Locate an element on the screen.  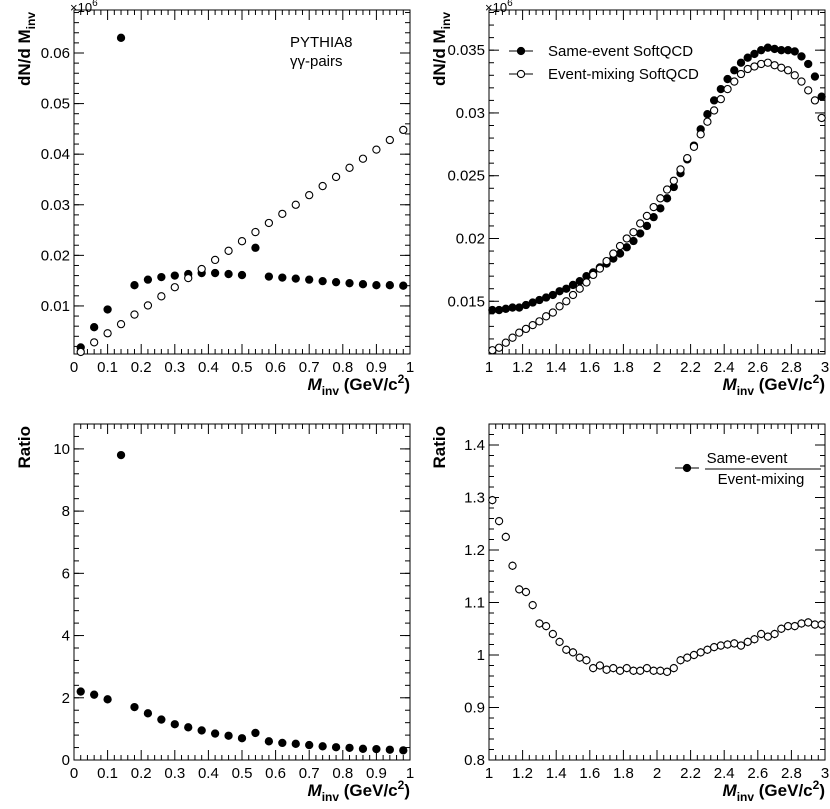
y-axis-title-main: Ratio is located at coordinates (439, 447).